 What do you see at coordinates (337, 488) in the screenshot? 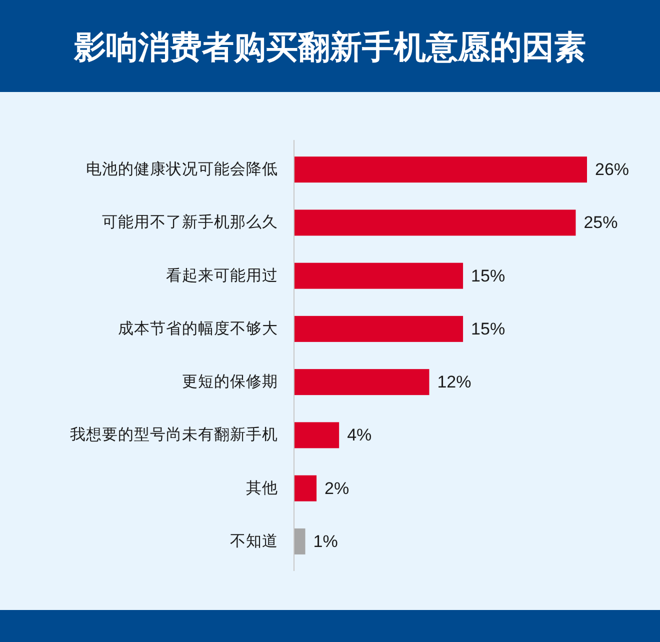
I see `data-label: 2%` at bounding box center [337, 488].